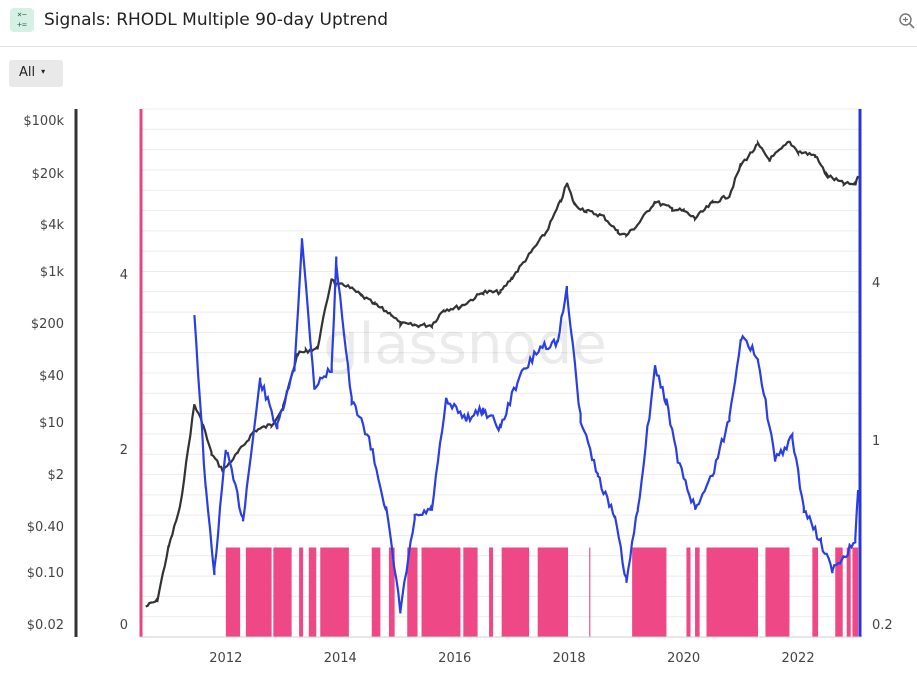  What do you see at coordinates (45, 573) in the screenshot?
I see `price-tick-label: $0.10` at bounding box center [45, 573].